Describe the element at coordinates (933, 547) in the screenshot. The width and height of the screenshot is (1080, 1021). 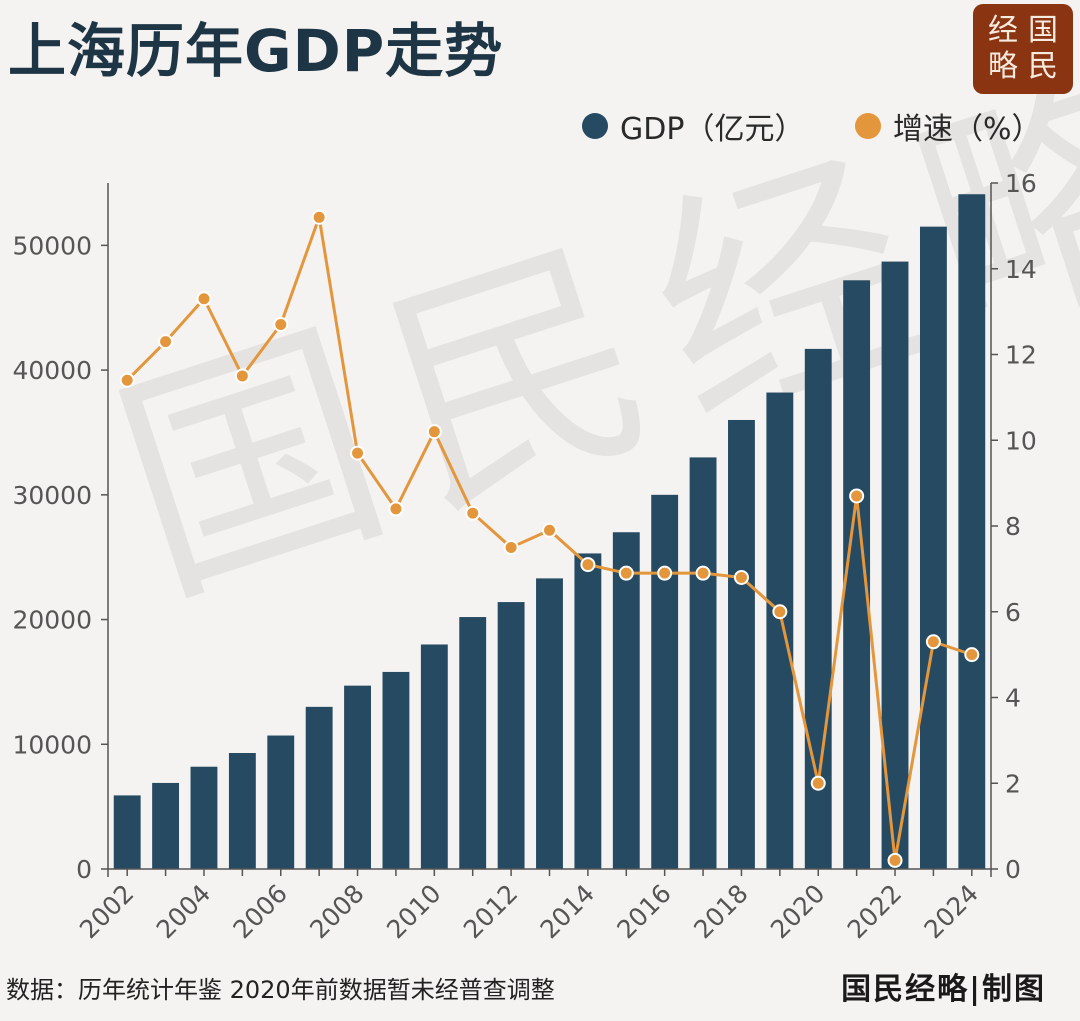
I see `gdp-bar-2023` at that location.